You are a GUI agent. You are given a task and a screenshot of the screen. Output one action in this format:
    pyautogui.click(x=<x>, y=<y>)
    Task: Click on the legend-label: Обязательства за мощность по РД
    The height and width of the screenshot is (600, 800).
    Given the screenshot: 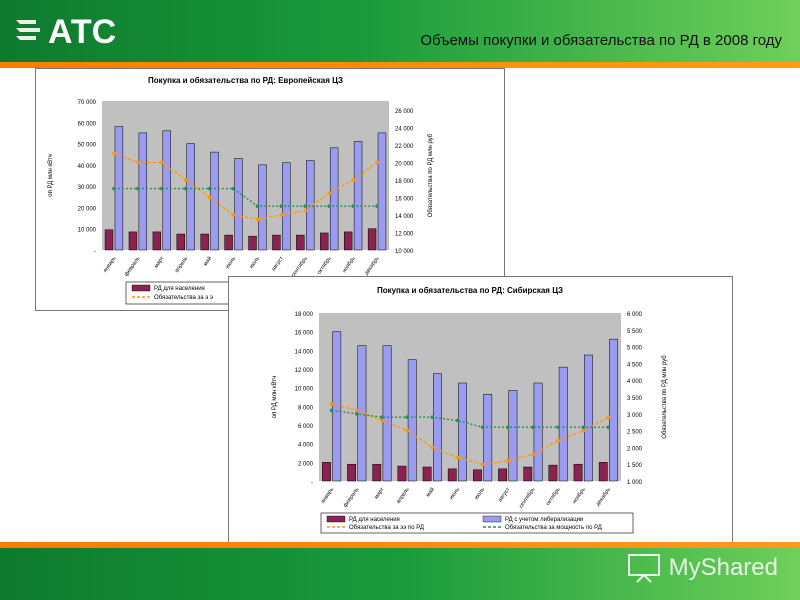 What is the action you would take?
    pyautogui.click(x=553, y=528)
    